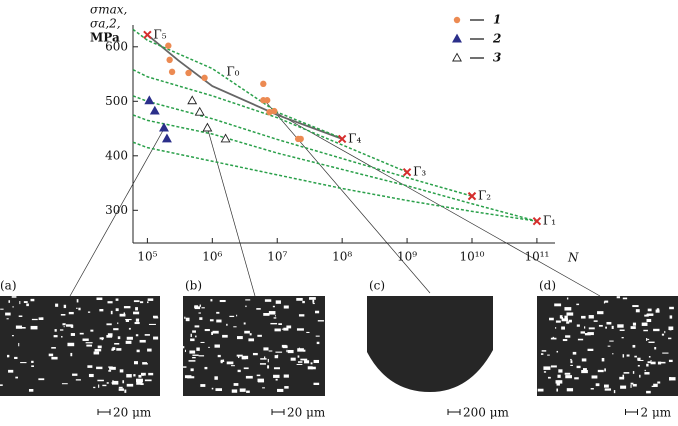  I want to click on limit-label: Γ₁, so click(549, 221).